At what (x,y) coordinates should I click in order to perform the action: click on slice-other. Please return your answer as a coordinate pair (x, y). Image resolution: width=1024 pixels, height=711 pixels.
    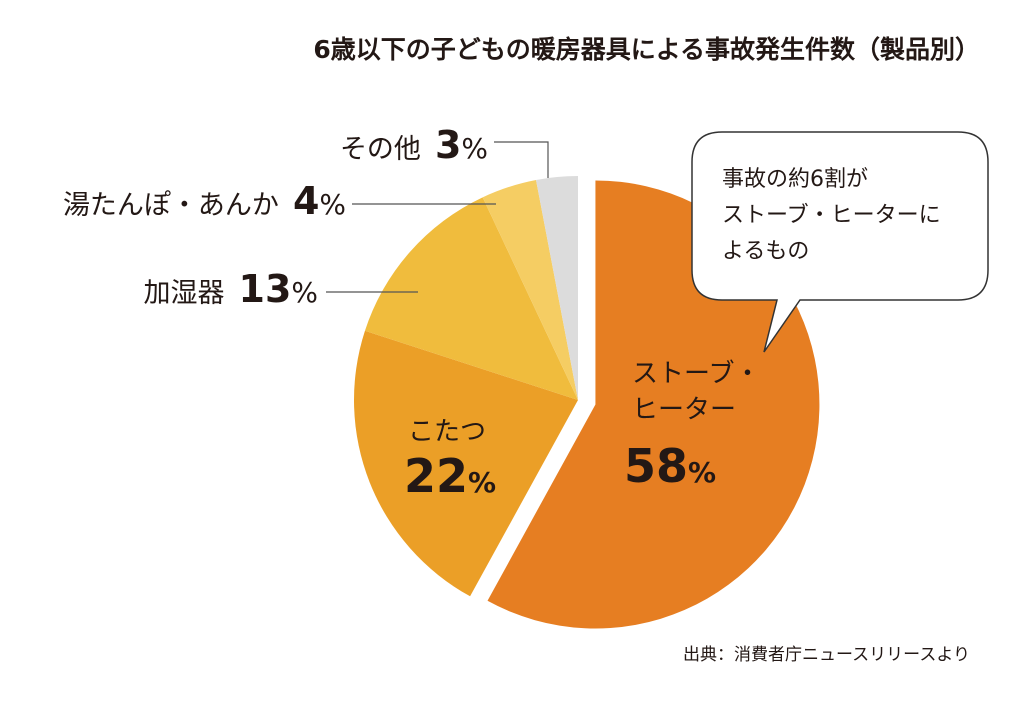
    Looking at the image, I should click on (557, 288).